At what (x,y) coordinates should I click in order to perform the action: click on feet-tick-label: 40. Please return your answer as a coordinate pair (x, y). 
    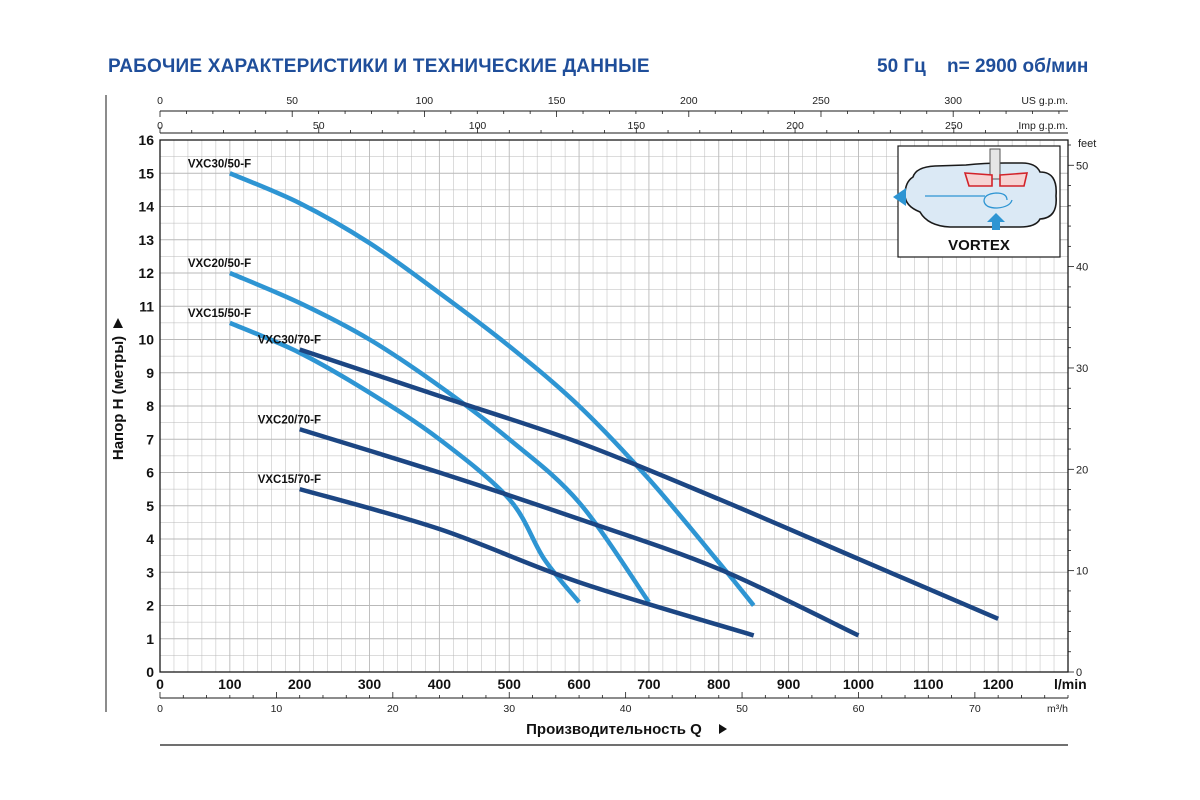
    Looking at the image, I should click on (1082, 268).